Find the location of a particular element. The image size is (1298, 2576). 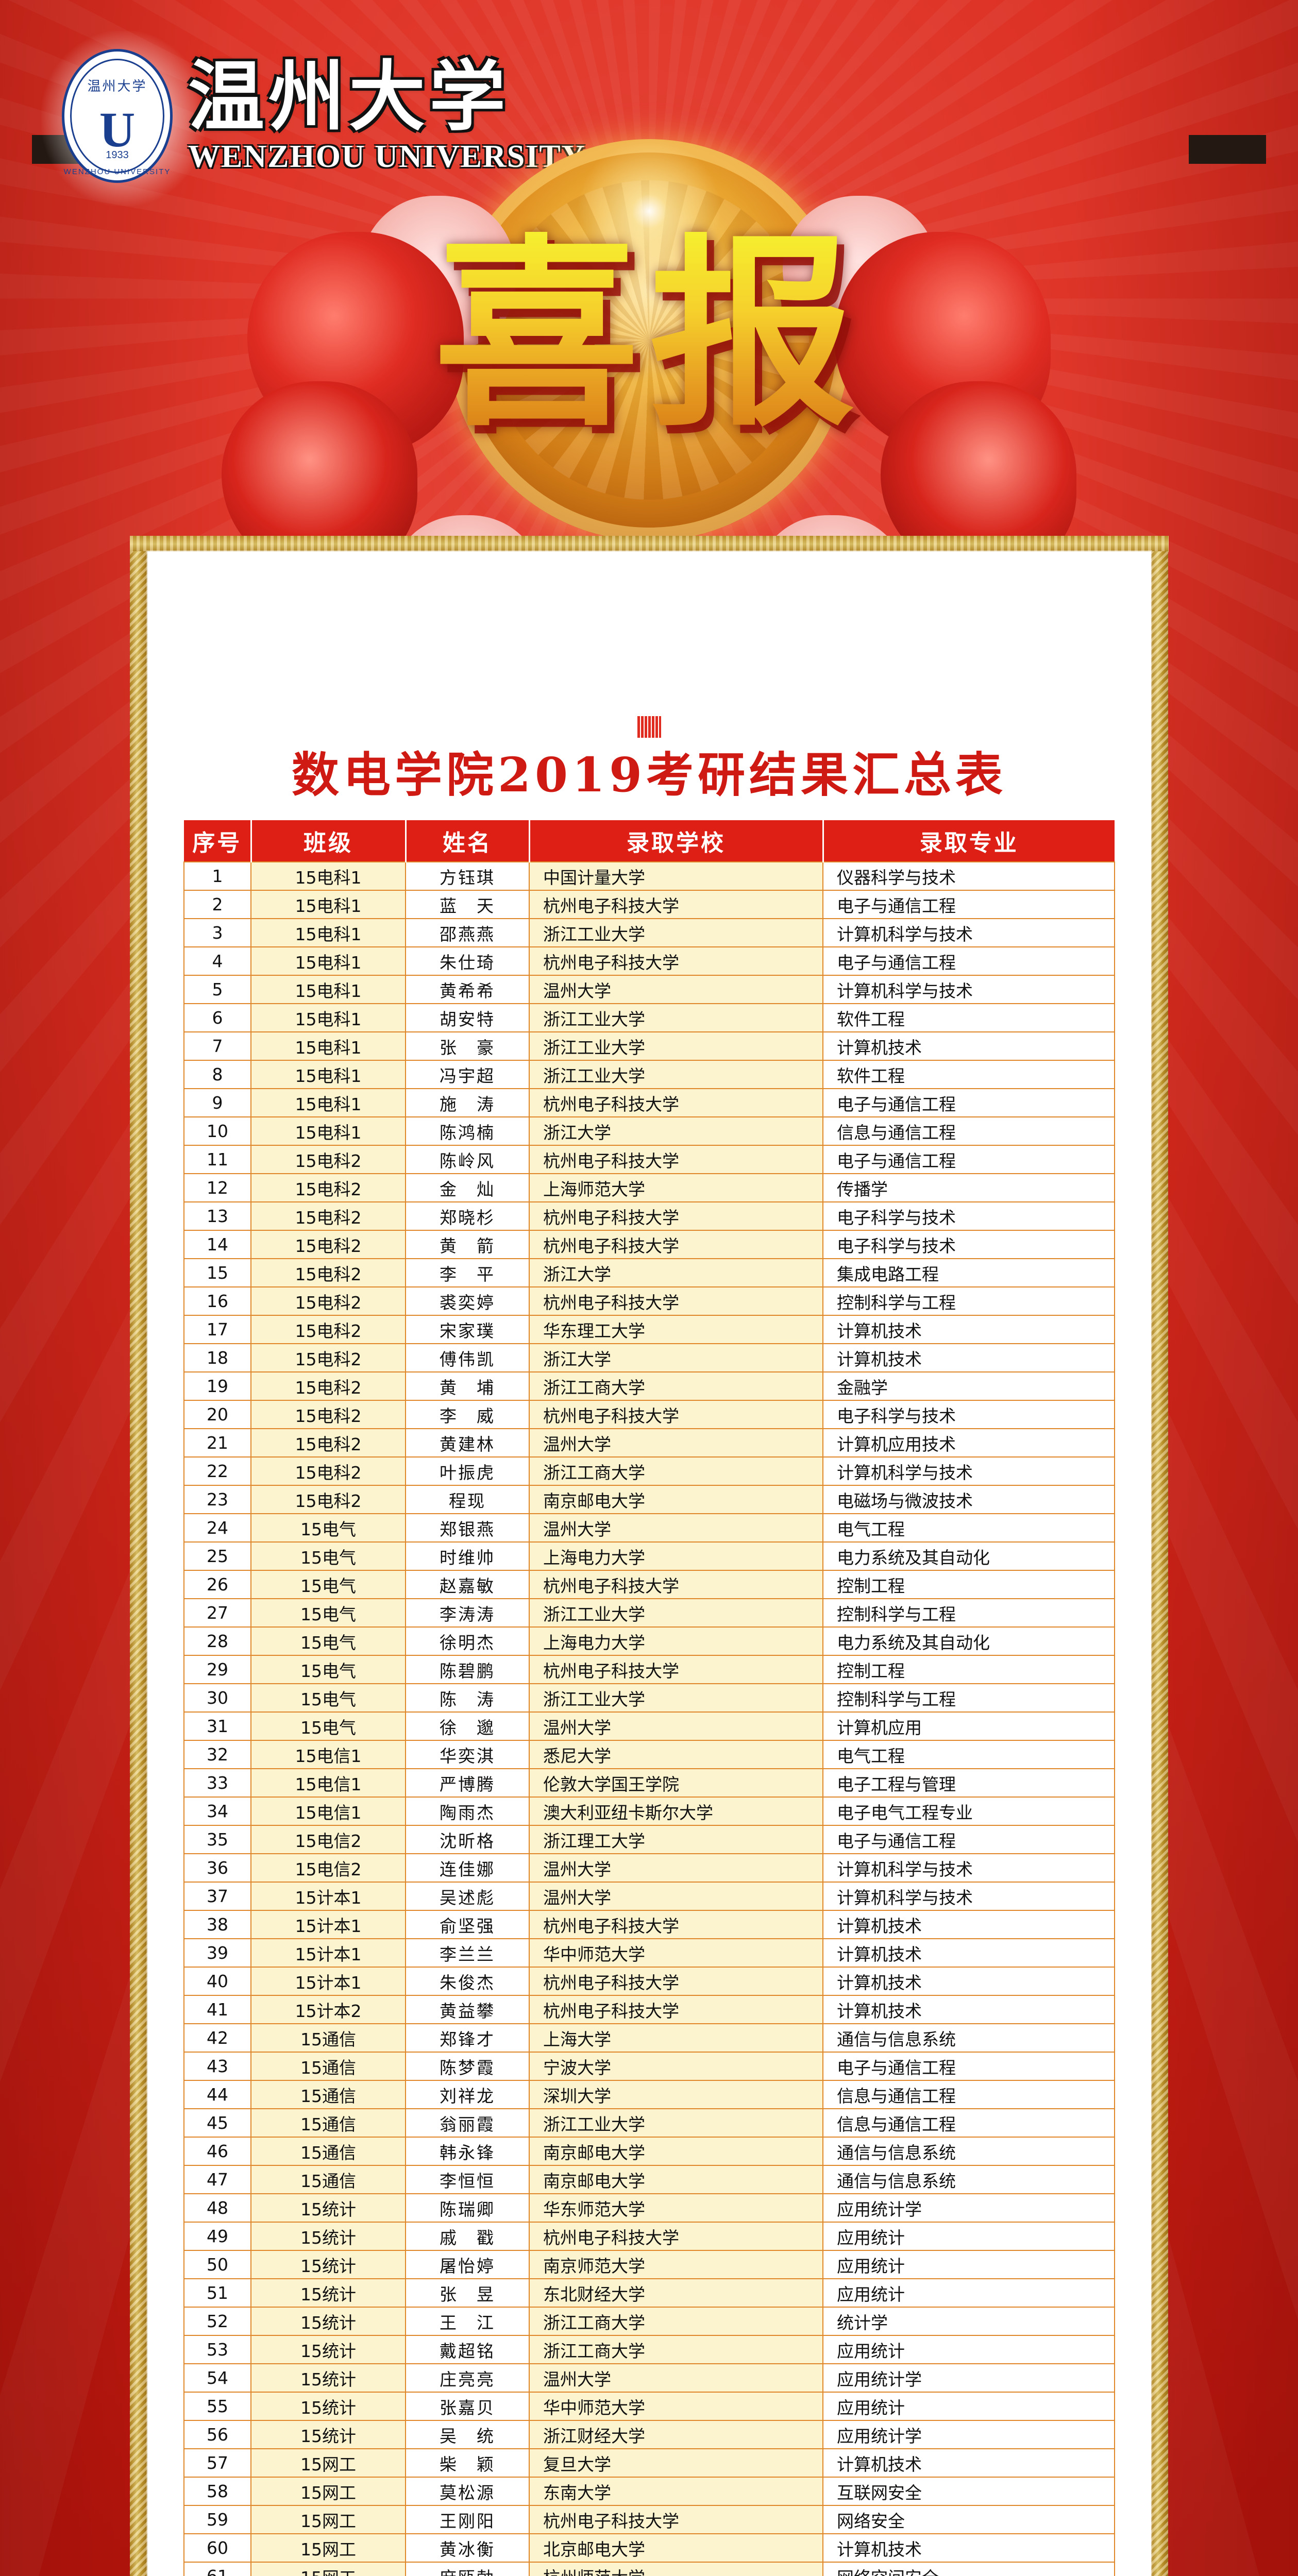

cell-name: 张嘉贝 is located at coordinates (467, 2406).